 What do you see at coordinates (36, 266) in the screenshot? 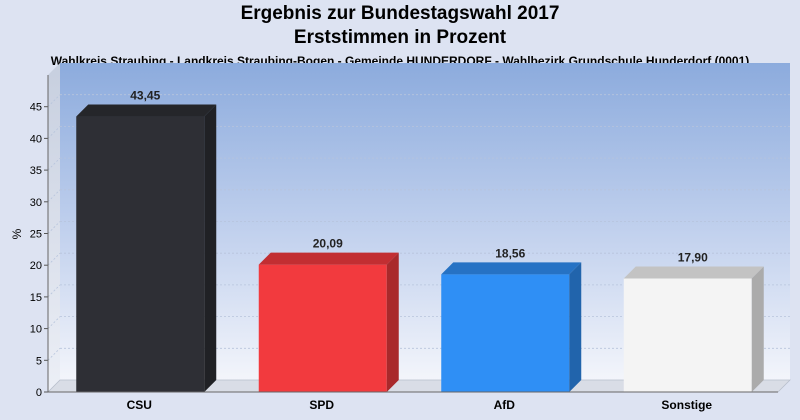
I see `y-tick-label: 20` at bounding box center [36, 266].